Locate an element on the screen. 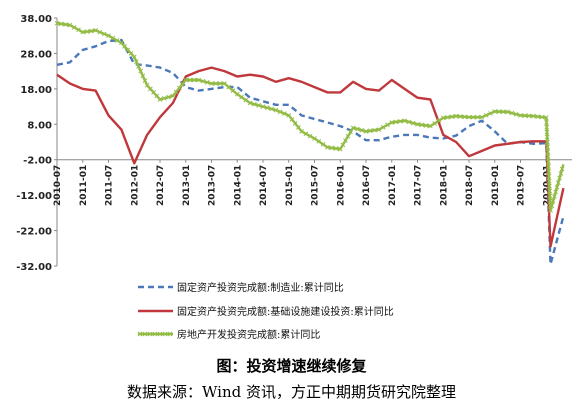  figure-caption-source: 数据来源：Wind 资讯，方正中期期货研究院整理 is located at coordinates (291, 392).